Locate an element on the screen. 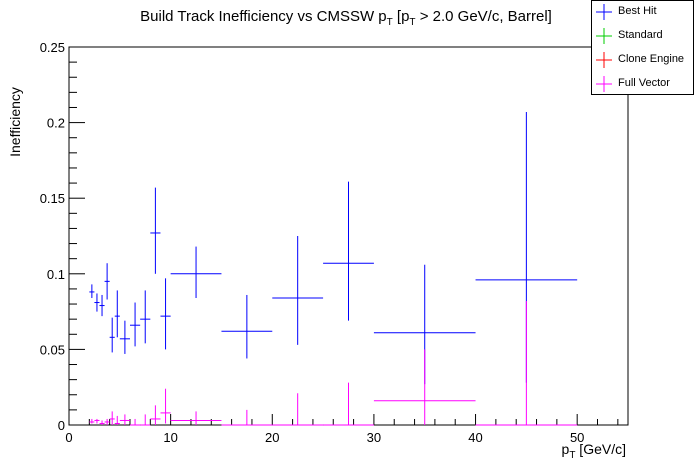  legend-entry-standard: Standard is located at coordinates (643, 36).